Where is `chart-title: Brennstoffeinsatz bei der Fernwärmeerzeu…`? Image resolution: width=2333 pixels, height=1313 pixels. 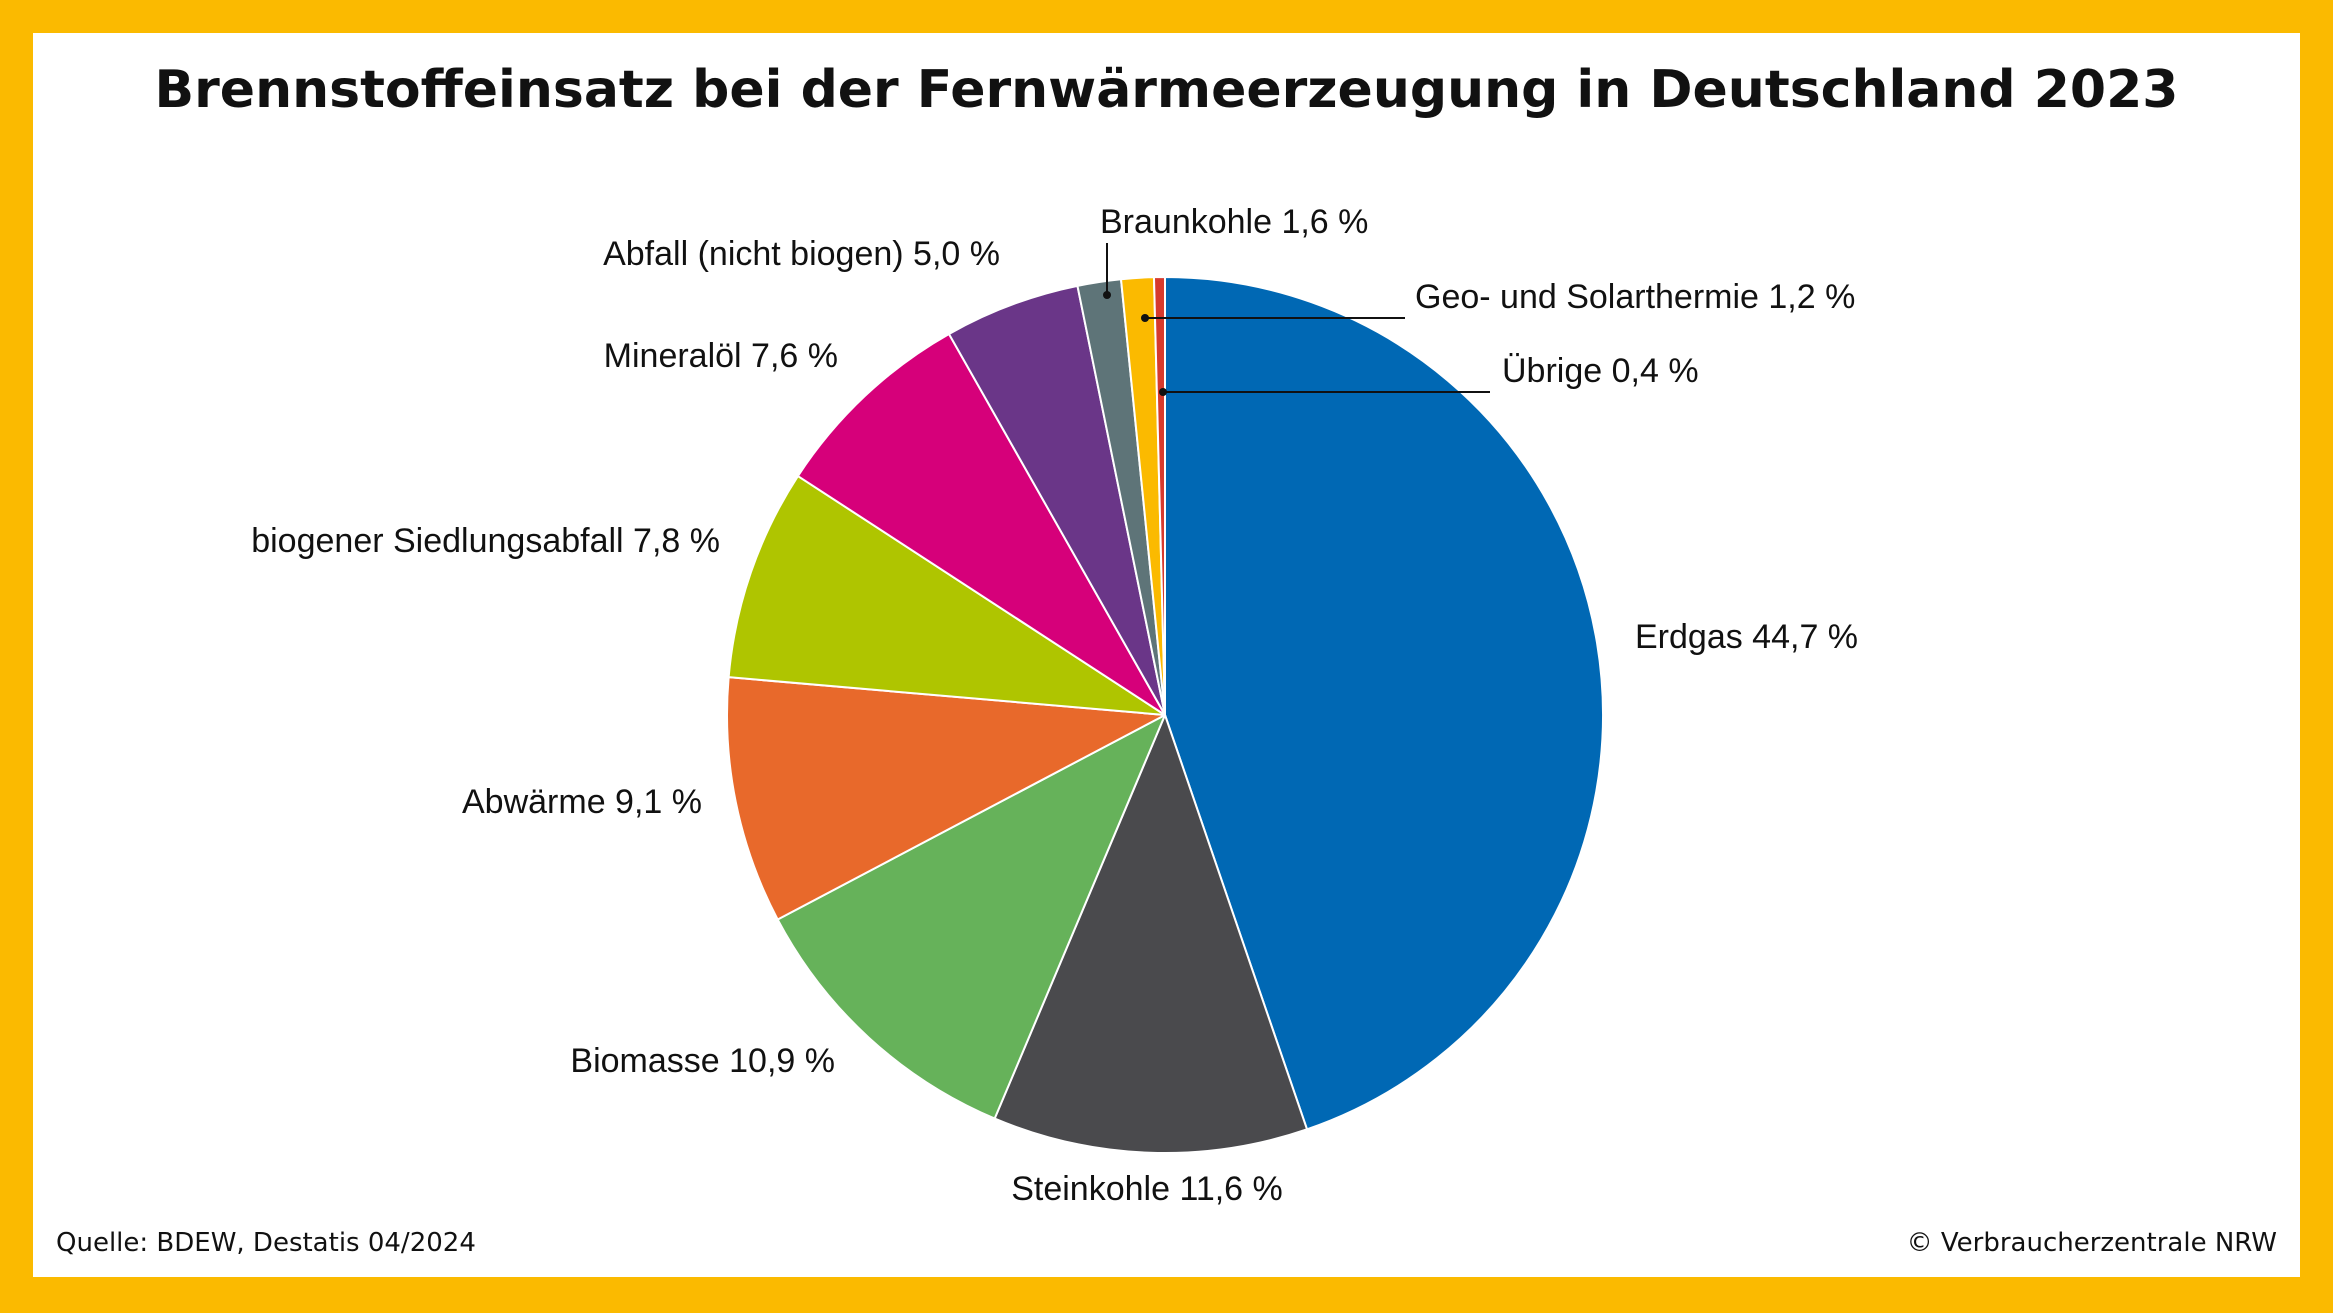 chart-title: Brennstoffeinsatz bei der Fernwärmeerzeu… is located at coordinates (1166, 90).